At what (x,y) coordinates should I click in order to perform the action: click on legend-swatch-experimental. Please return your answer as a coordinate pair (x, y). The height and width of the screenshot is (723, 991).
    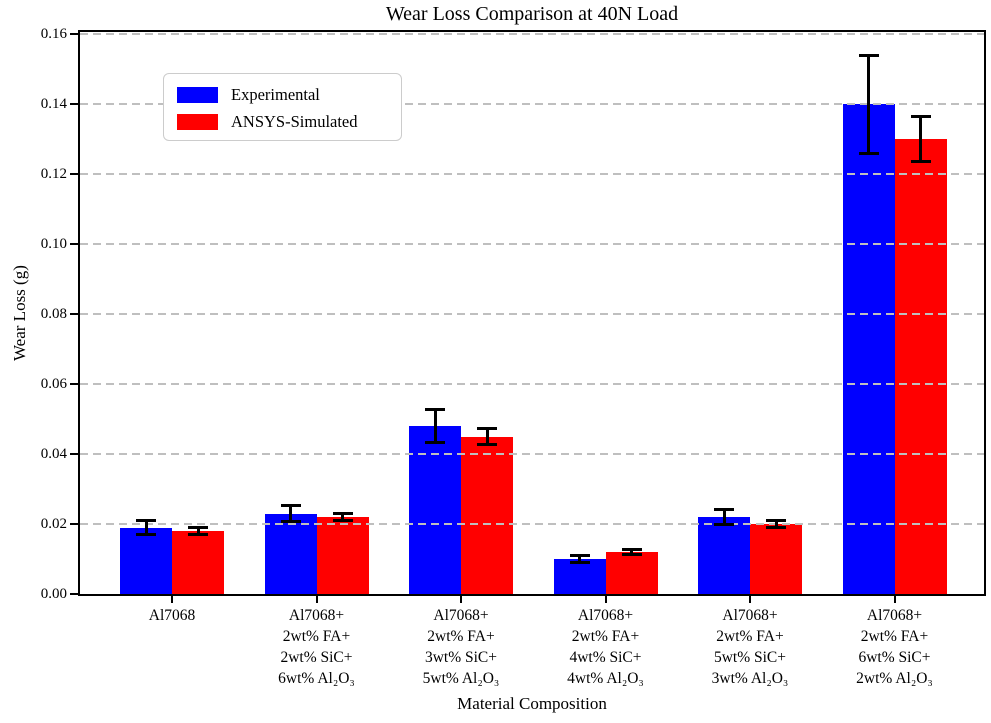
    Looking at the image, I should click on (197, 94).